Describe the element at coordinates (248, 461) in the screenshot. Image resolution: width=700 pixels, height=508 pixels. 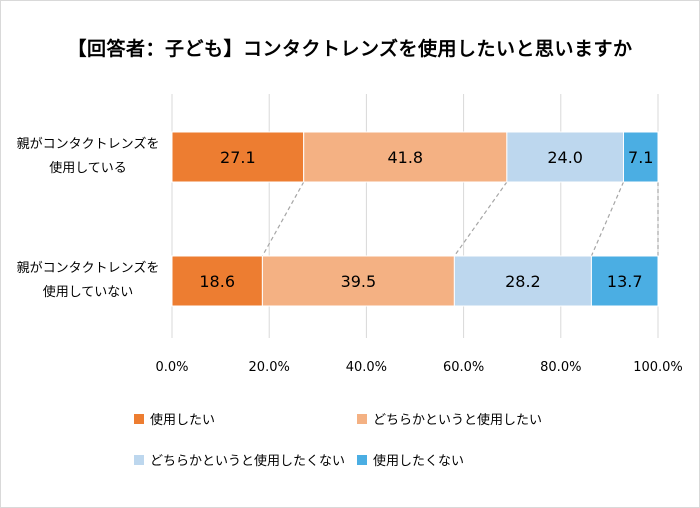
I see `legend-label-series-2: どちらかというと使用したくない` at that location.